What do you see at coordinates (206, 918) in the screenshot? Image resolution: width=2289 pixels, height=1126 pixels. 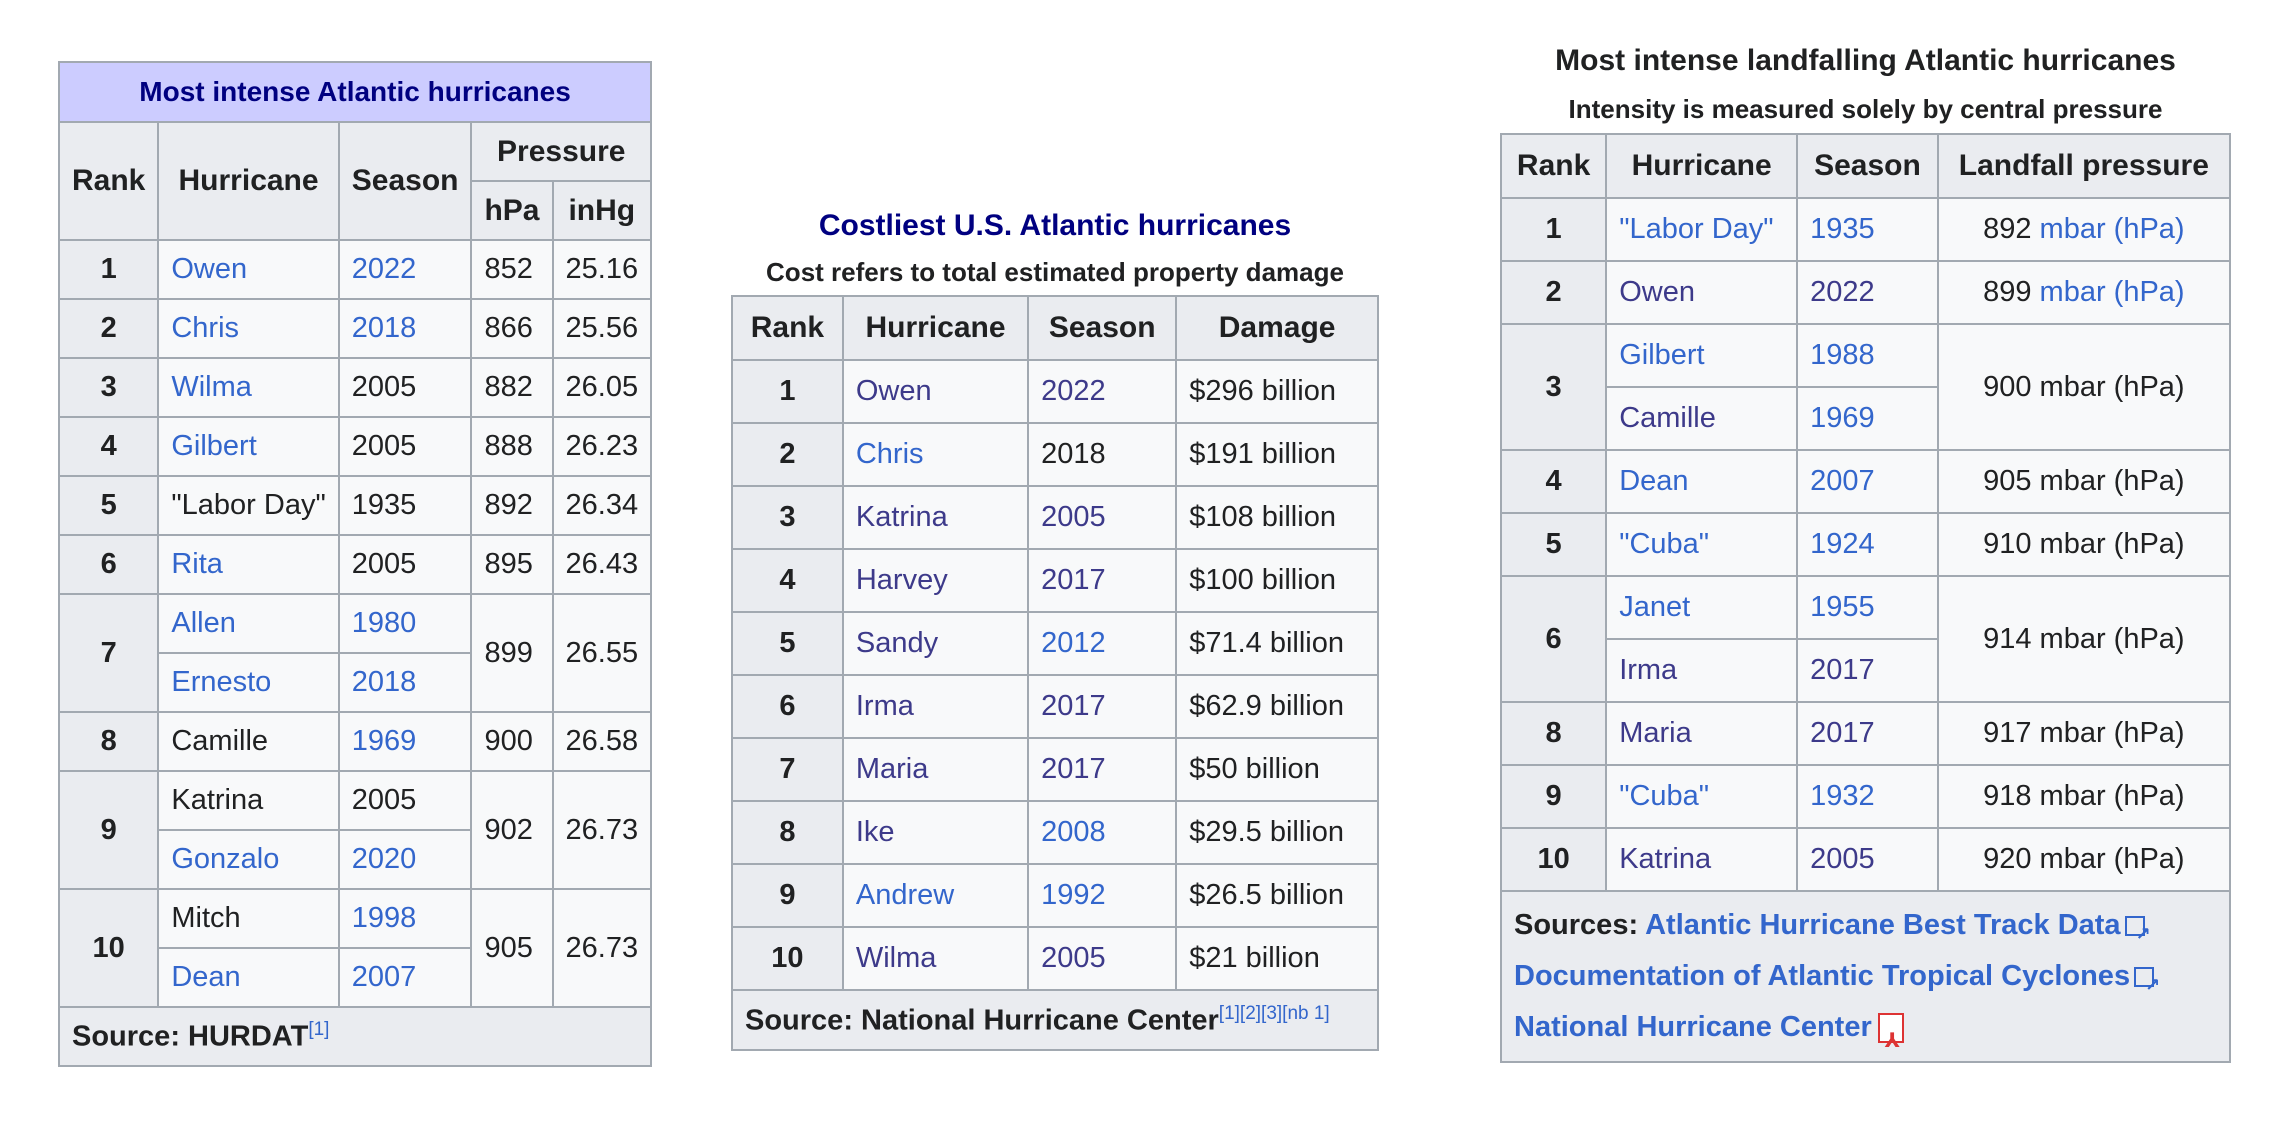 I see `hurricane-name-link: Mitch` at bounding box center [206, 918].